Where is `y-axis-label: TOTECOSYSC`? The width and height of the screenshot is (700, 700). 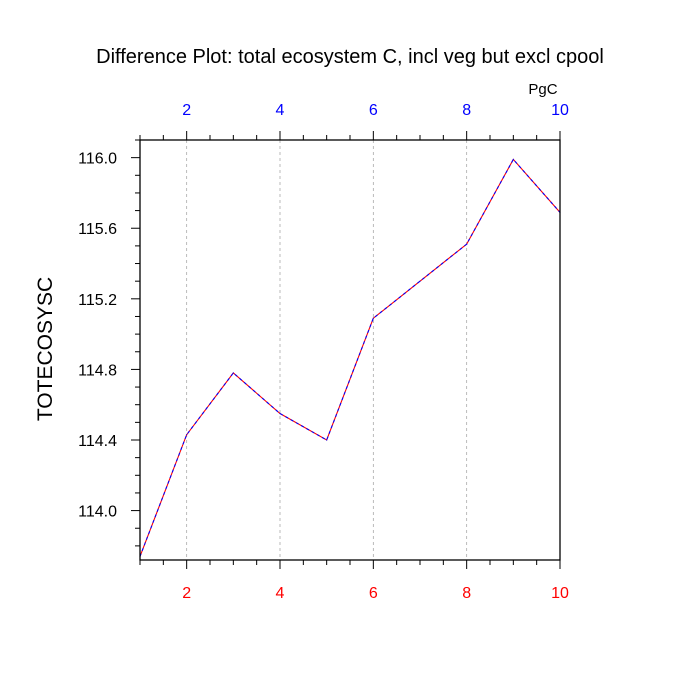 y-axis-label: TOTECOSYSC is located at coordinates (45, 349).